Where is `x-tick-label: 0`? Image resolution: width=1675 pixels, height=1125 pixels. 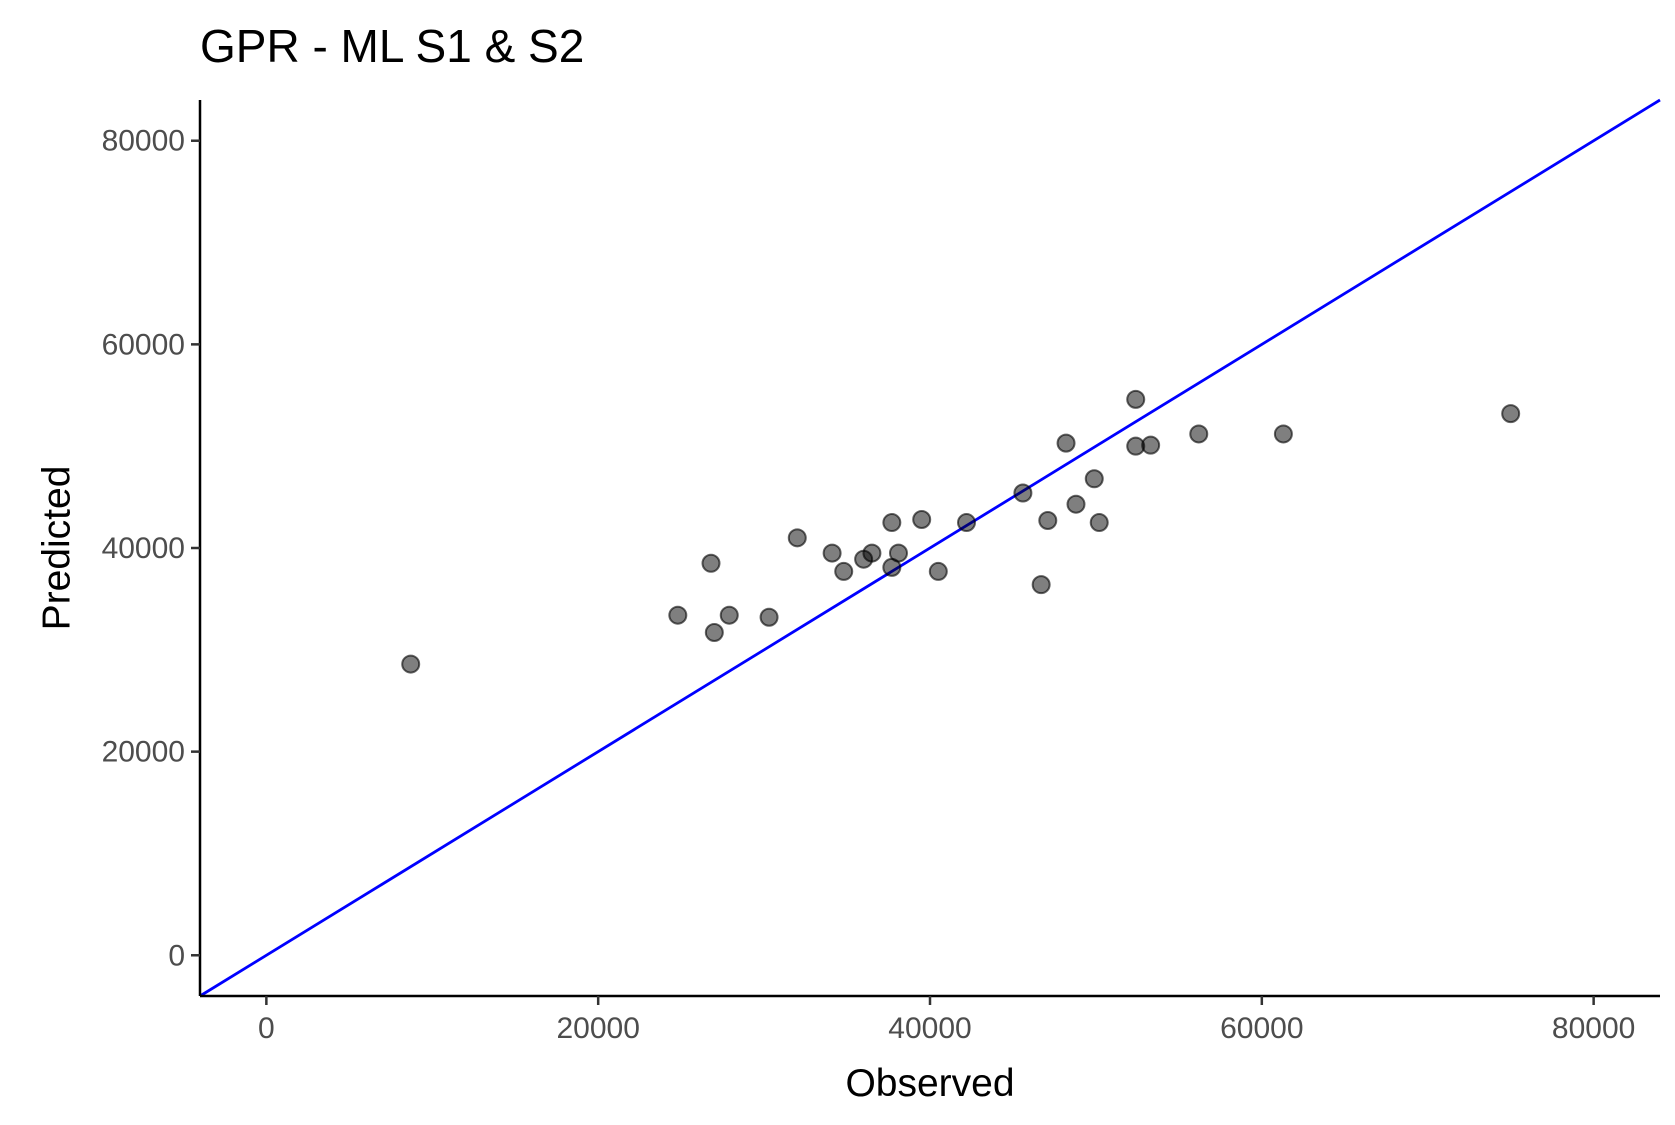
x-tick-label: 0 is located at coordinates (266, 1028).